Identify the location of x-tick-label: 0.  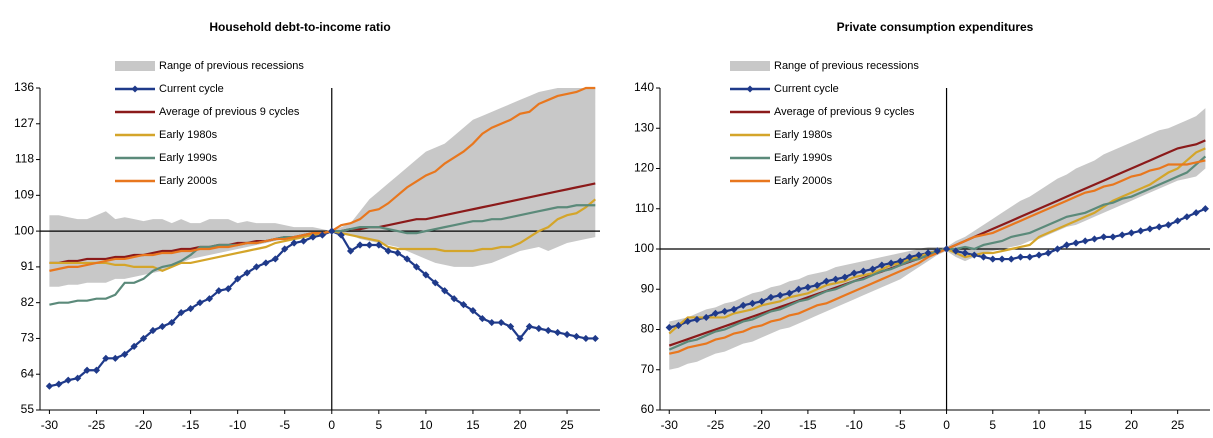
(946, 425).